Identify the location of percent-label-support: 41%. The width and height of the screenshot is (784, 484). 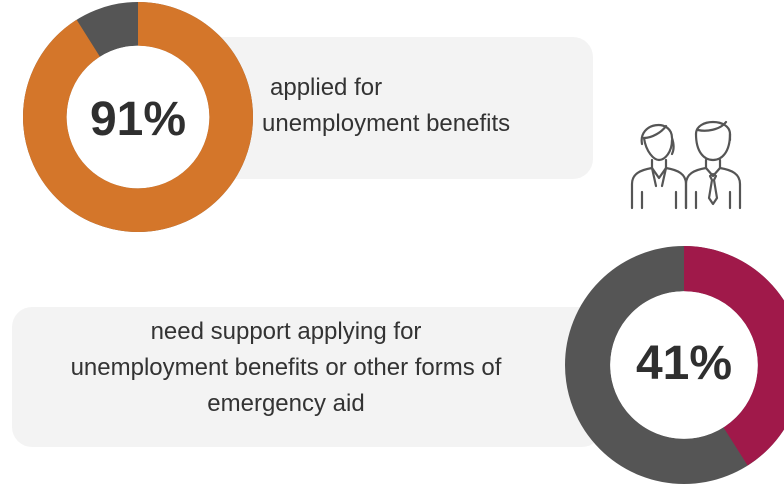
(684, 363).